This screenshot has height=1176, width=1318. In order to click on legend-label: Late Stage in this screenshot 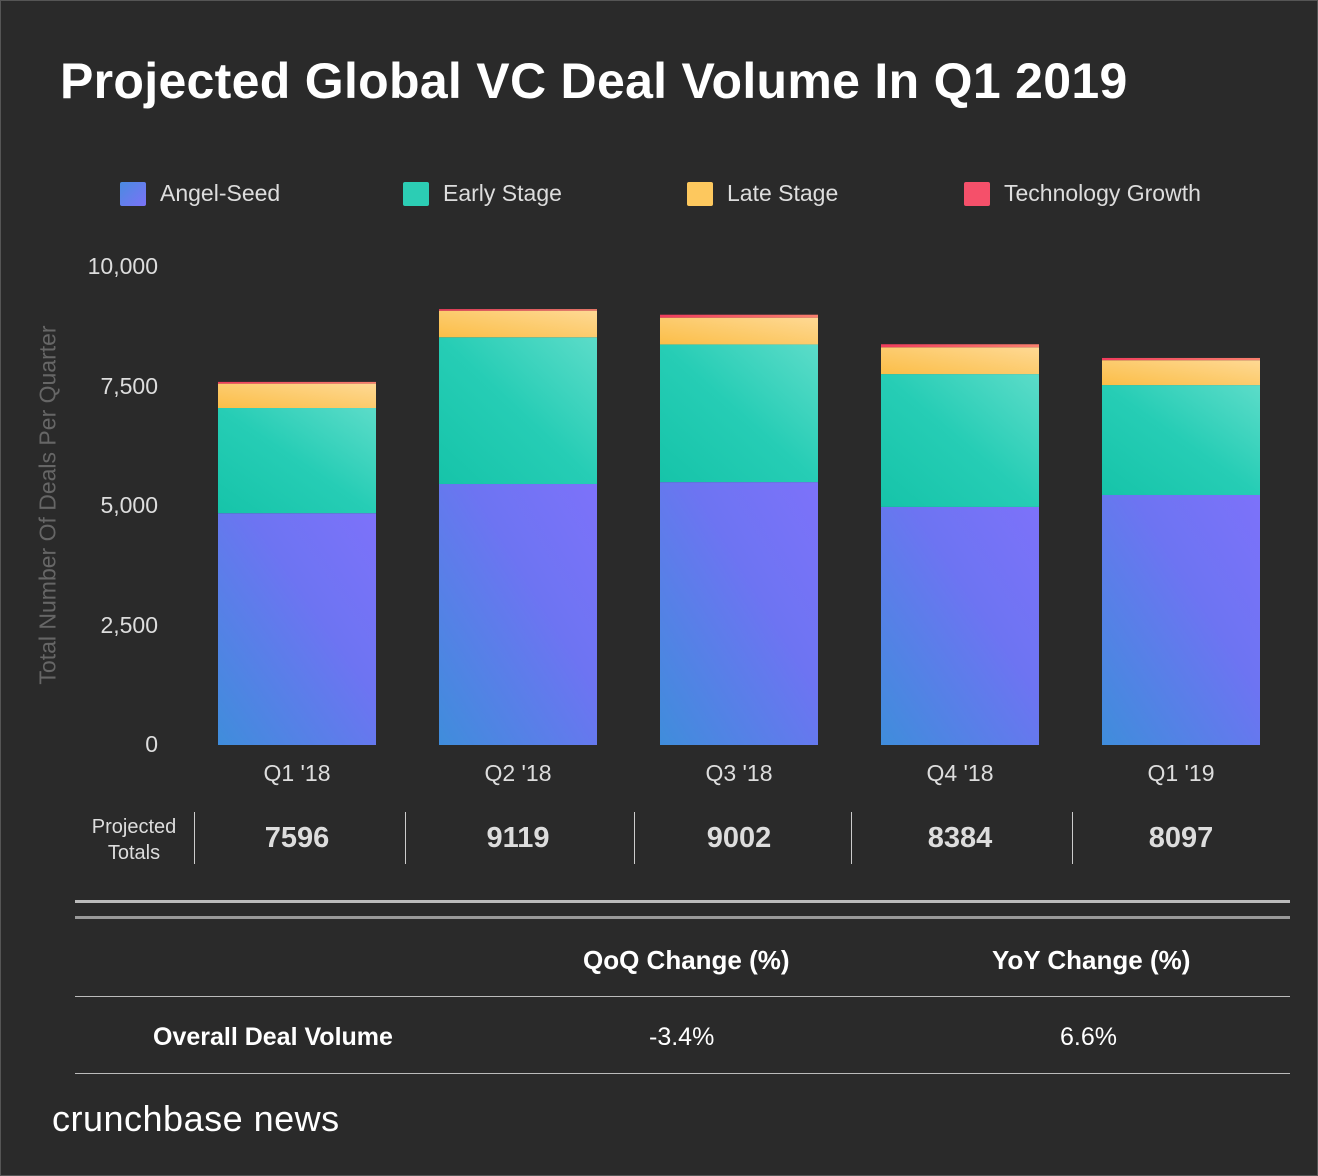, I will do `click(783, 193)`.